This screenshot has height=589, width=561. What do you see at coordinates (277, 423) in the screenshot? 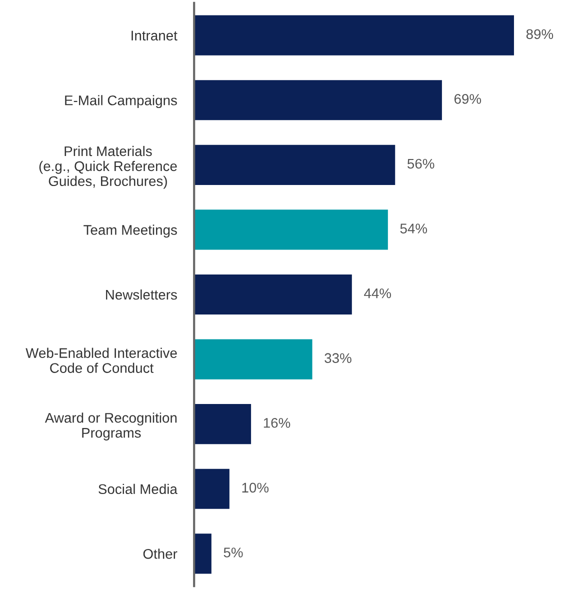
I see `data-label: 16%` at bounding box center [277, 423].